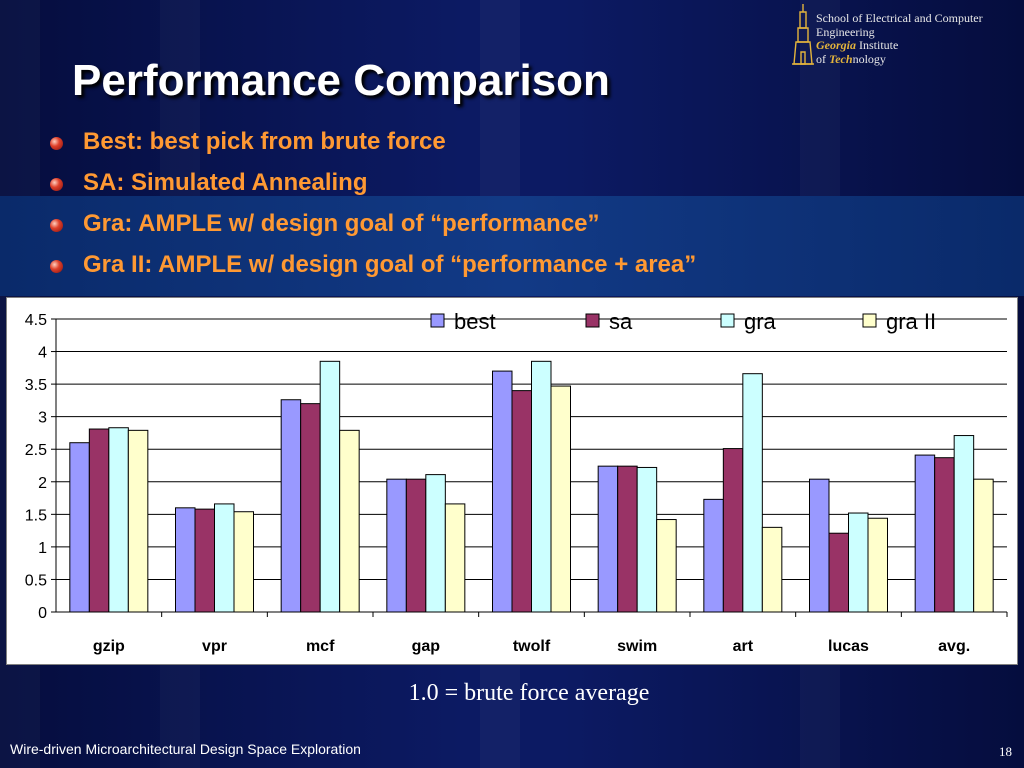 This screenshot has width=1024, height=768. Describe the element at coordinates (42, 613) in the screenshot. I see `y-tick-label: 0` at that location.